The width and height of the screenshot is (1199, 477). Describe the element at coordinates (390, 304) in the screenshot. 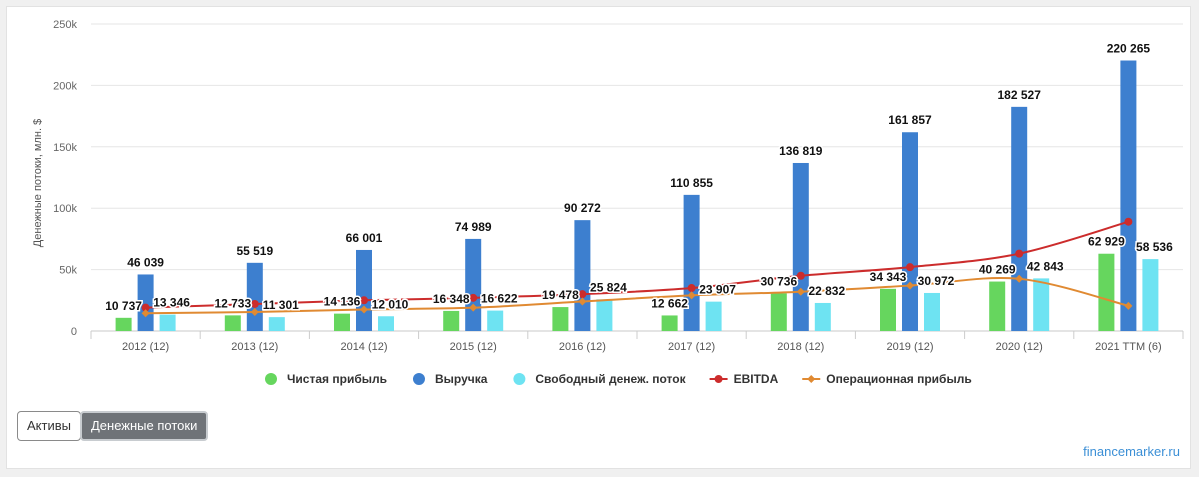

I see `data-label: 12 010` at that location.